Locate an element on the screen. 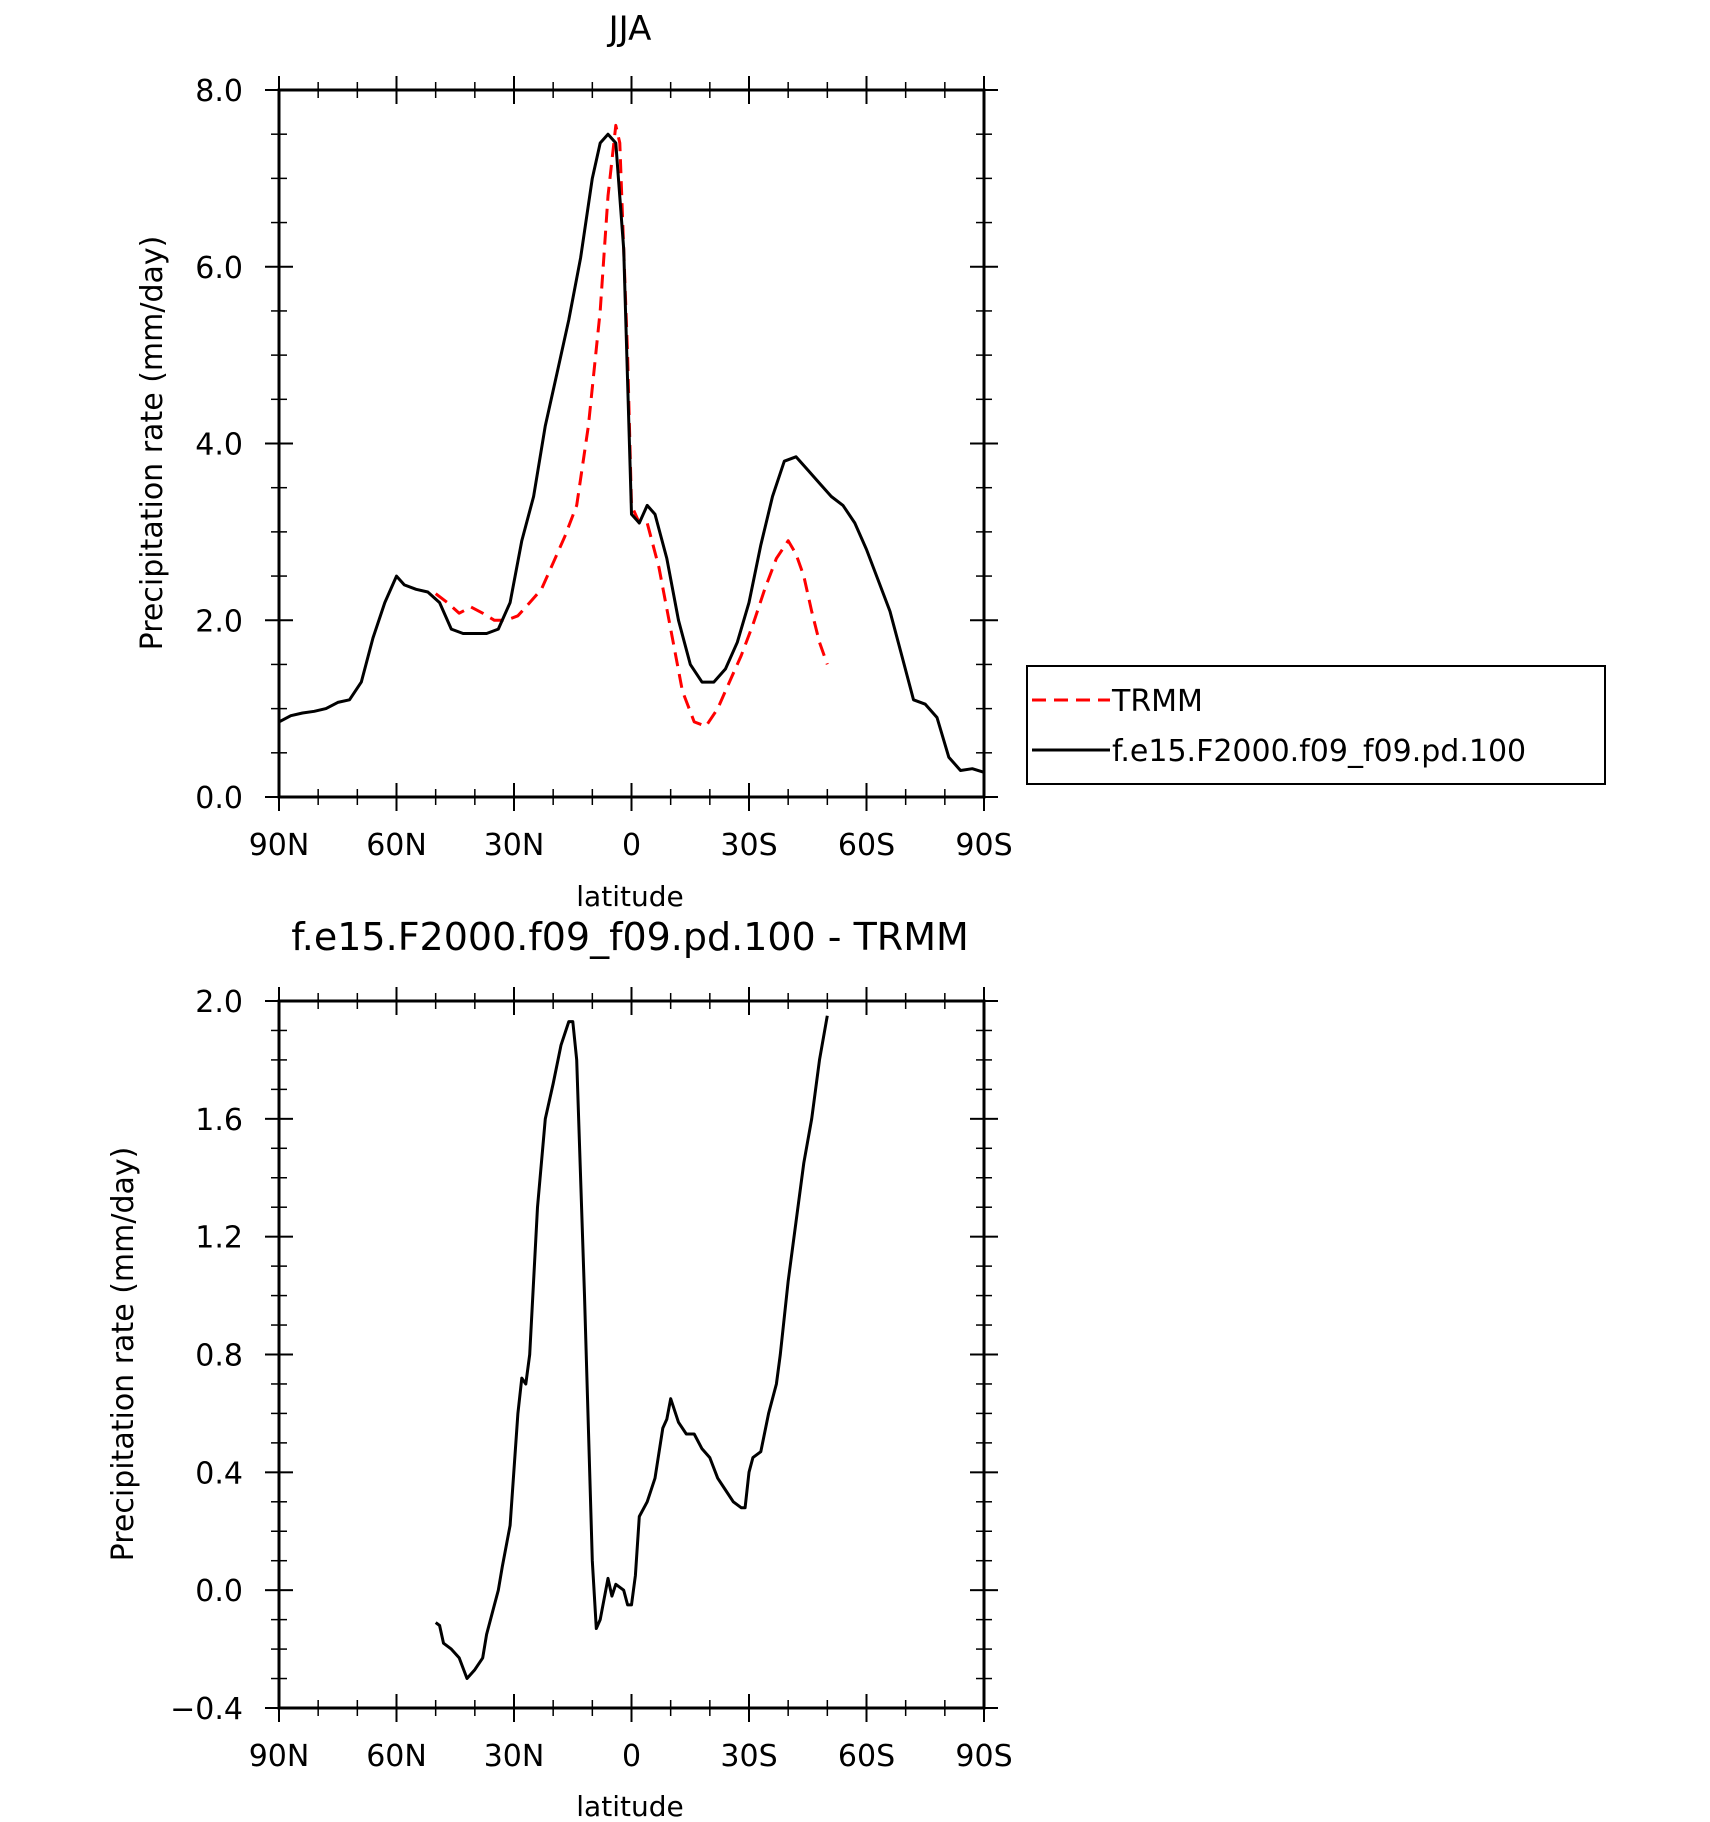  chart-title: JJA is located at coordinates (629, 29).